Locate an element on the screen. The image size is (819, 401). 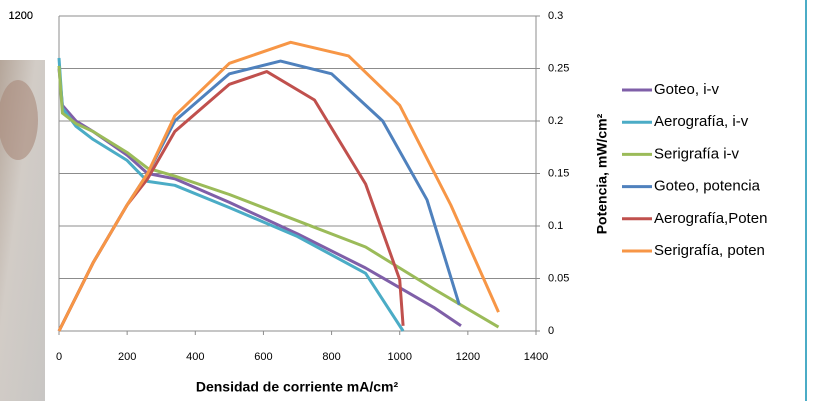
legend-label: Goteo, potencia is located at coordinates (707, 186).